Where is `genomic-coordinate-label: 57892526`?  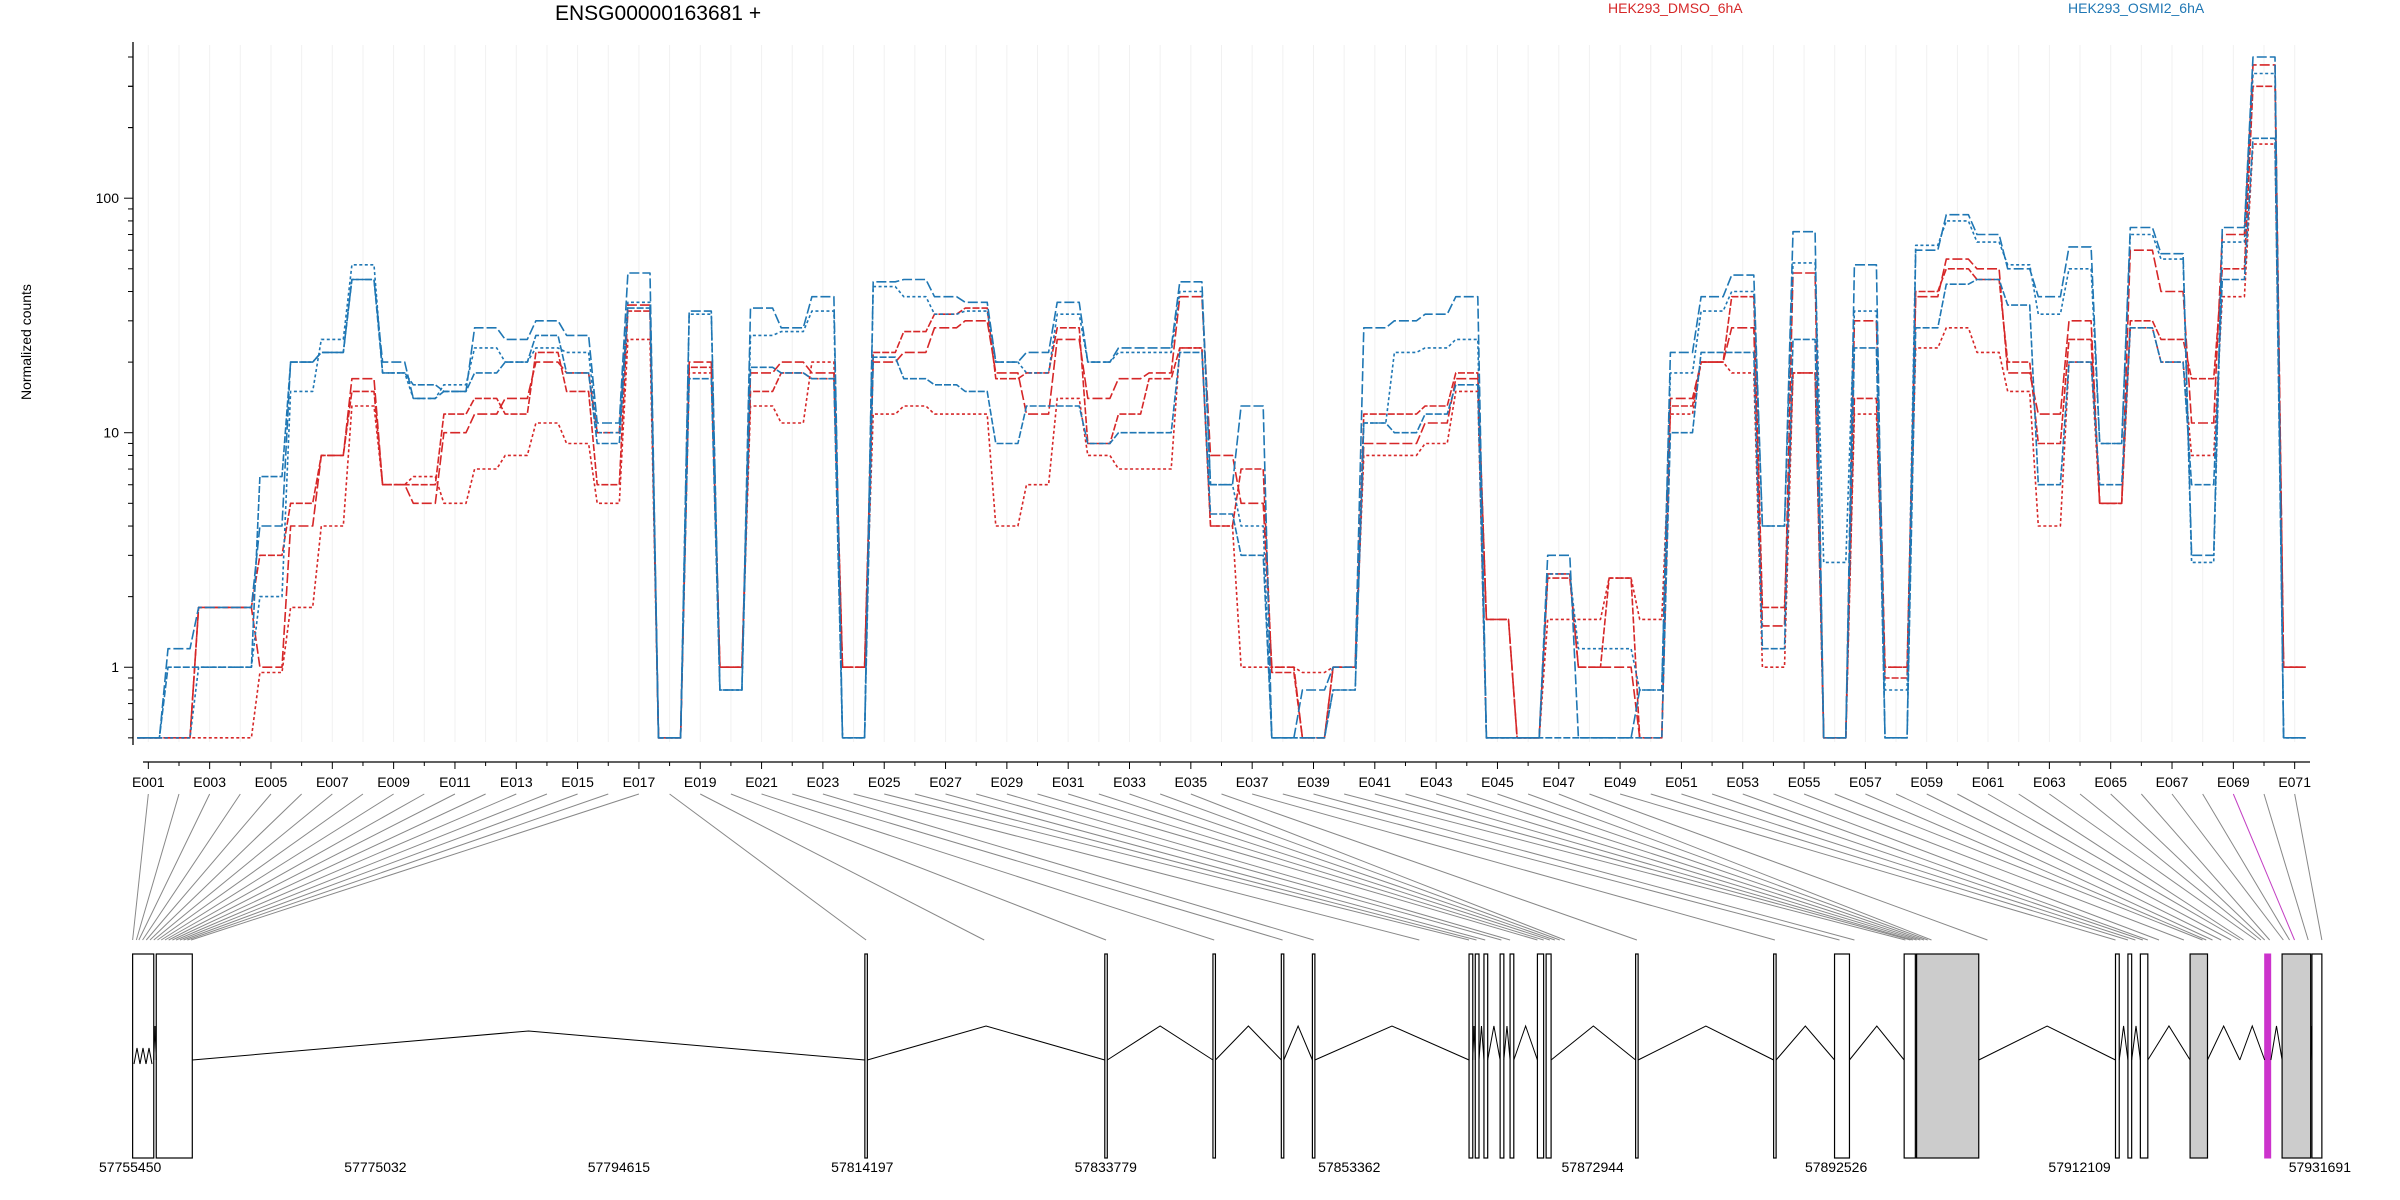
genomic-coordinate-label: 57892526 is located at coordinates (1836, 1167).